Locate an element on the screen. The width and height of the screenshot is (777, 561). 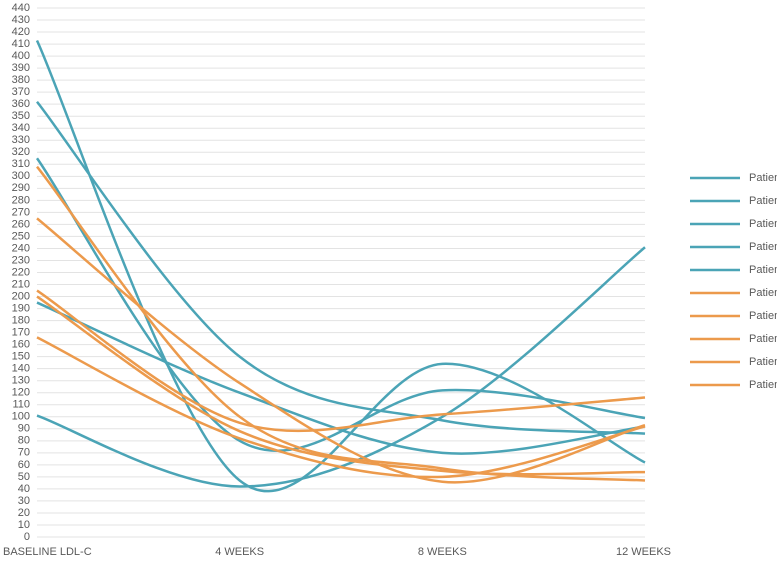
y-tick-label: 190 is located at coordinates (21, 308).